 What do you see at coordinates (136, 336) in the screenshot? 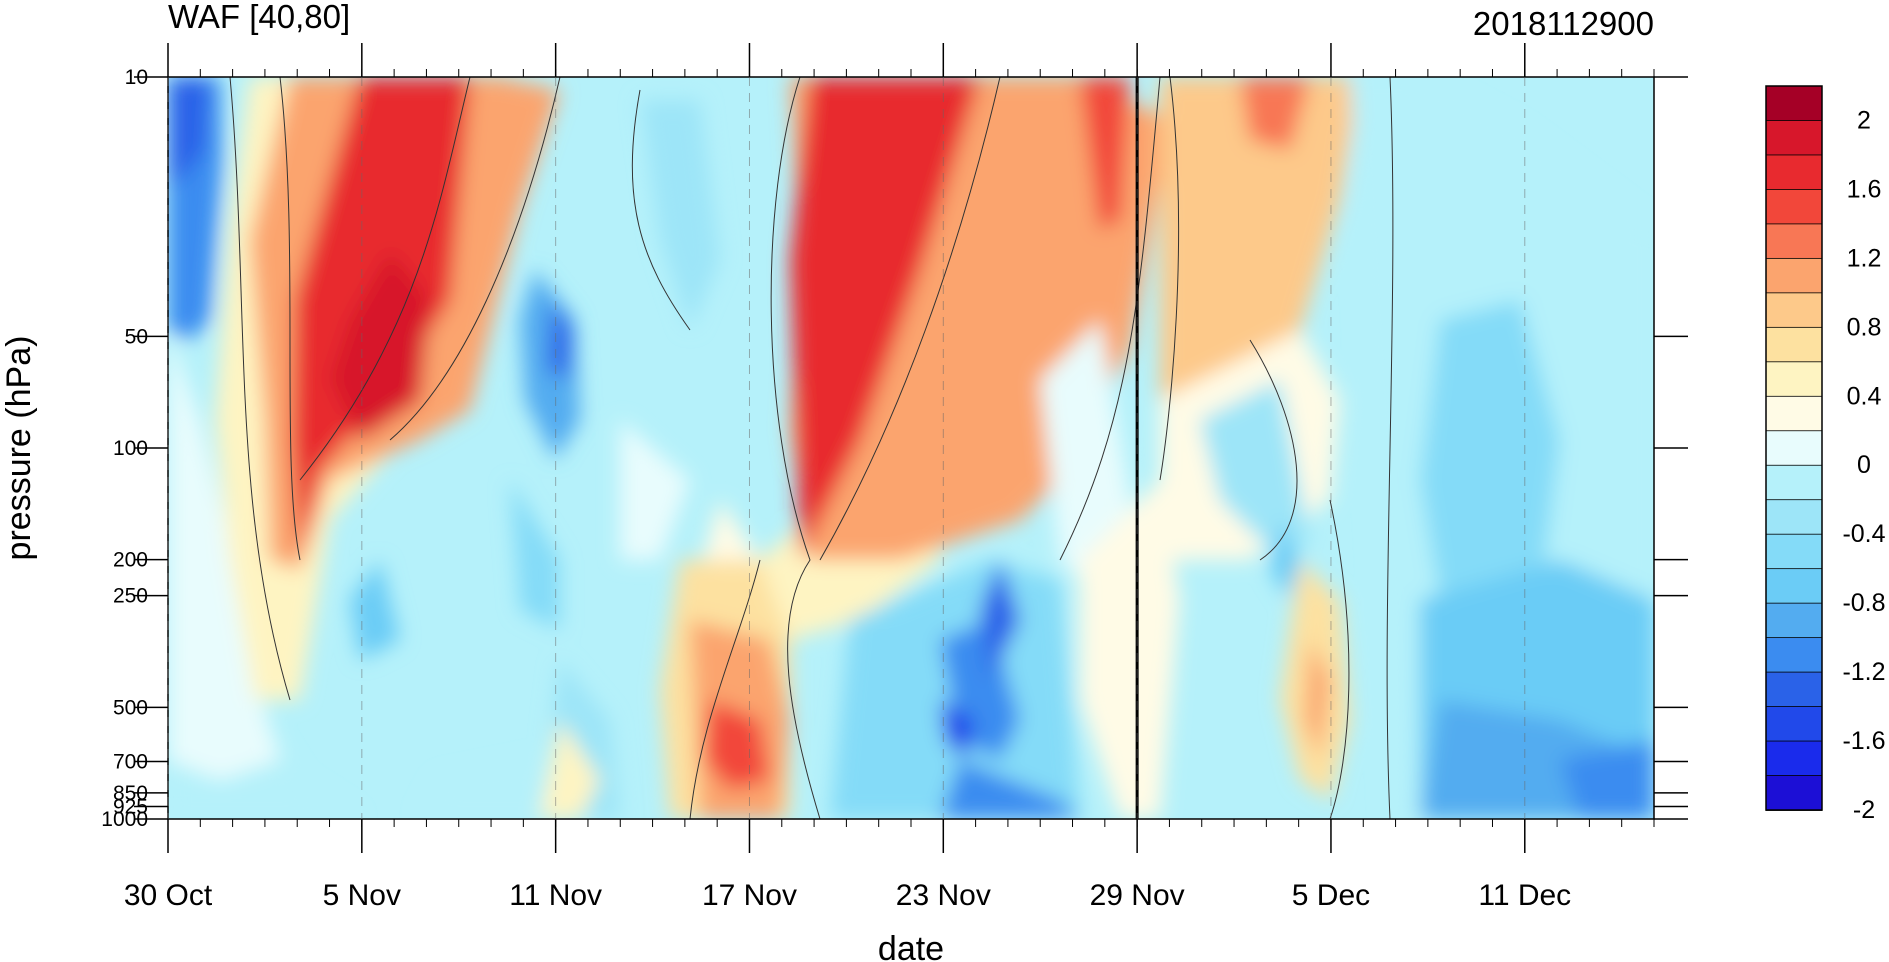
I see `y-tick-label: 50` at bounding box center [136, 336].